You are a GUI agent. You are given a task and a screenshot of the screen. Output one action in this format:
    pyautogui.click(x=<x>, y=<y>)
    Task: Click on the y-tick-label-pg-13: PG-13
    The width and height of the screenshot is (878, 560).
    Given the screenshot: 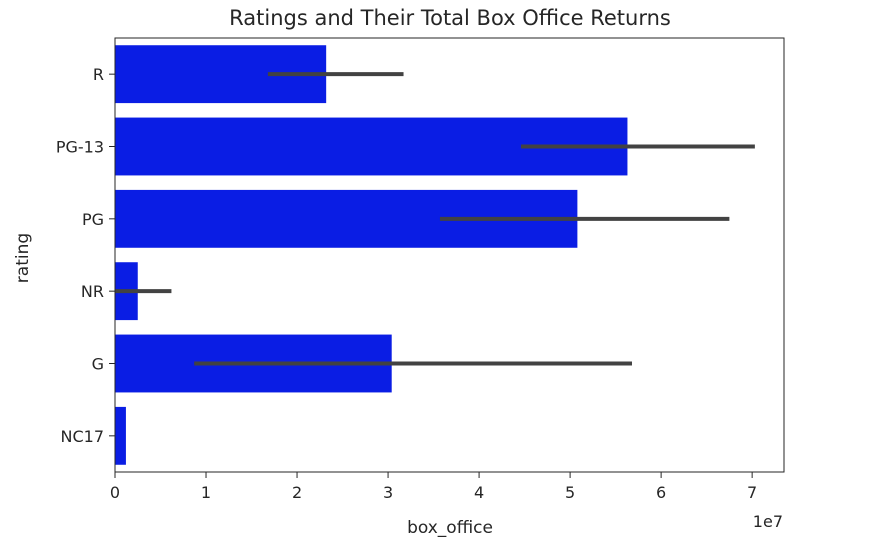 What is the action you would take?
    pyautogui.click(x=80, y=147)
    